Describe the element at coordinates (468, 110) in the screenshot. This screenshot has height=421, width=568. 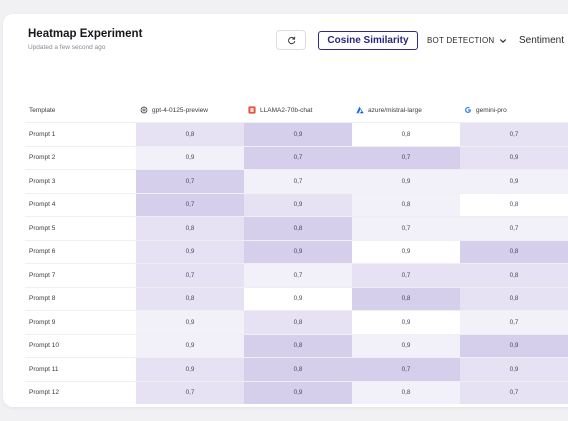
I see `google-icon` at that location.